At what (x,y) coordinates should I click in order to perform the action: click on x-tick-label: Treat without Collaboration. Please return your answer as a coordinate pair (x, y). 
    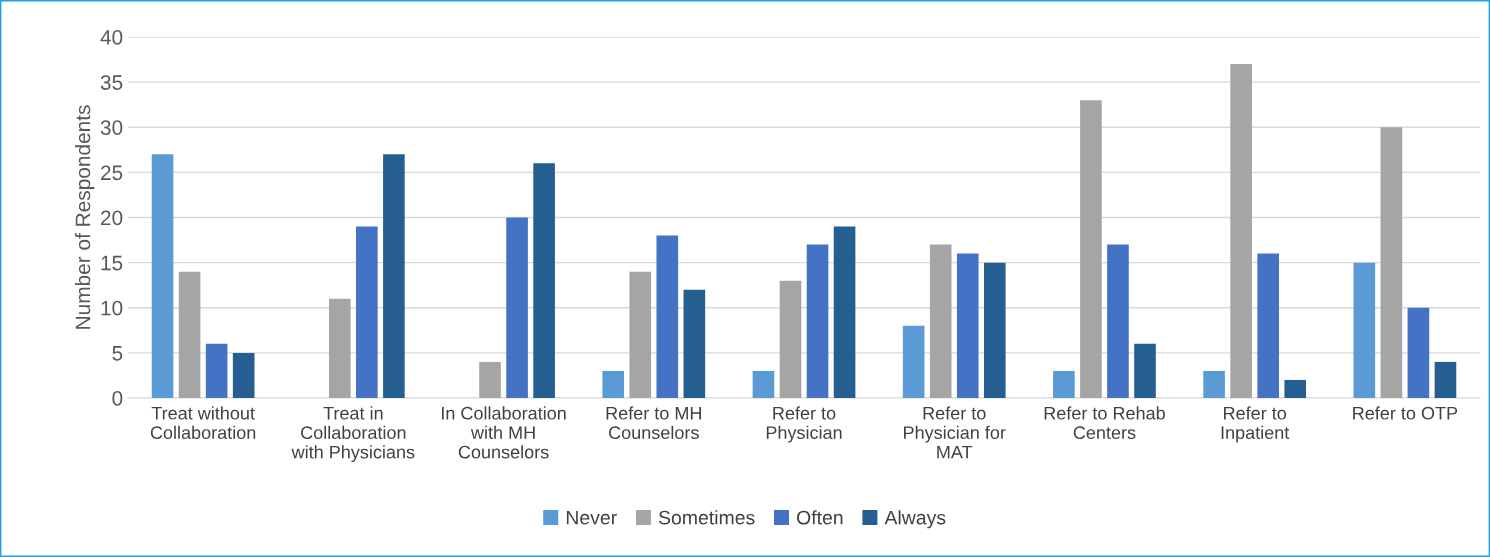
    Looking at the image, I should click on (203, 423).